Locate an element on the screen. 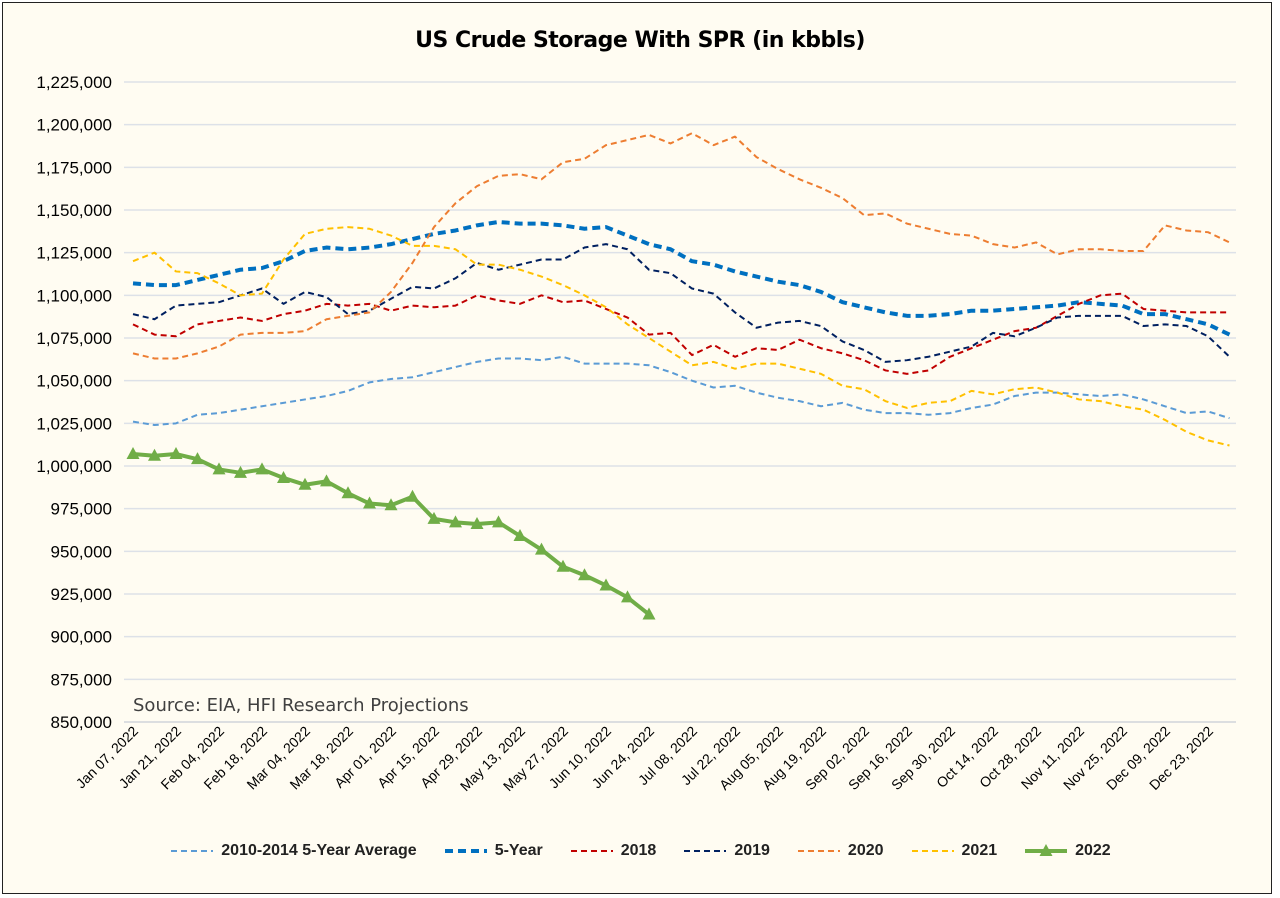 This screenshot has height=898, width=1280. y-tick-label: 875,000 is located at coordinates (81, 679).